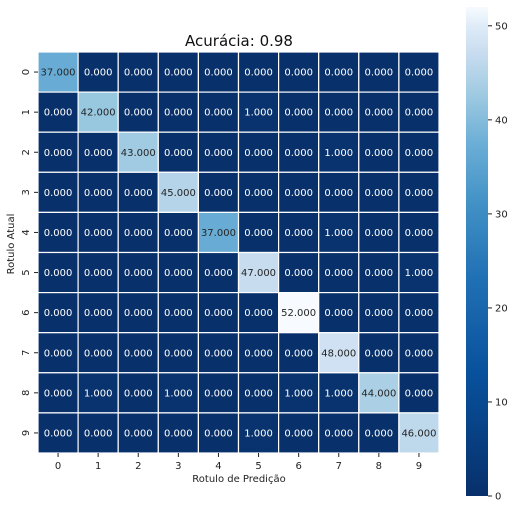 Image resolution: width=516 pixels, height=509 pixels. What do you see at coordinates (419, 466) in the screenshot?
I see `x-tick-label: 9` at bounding box center [419, 466].